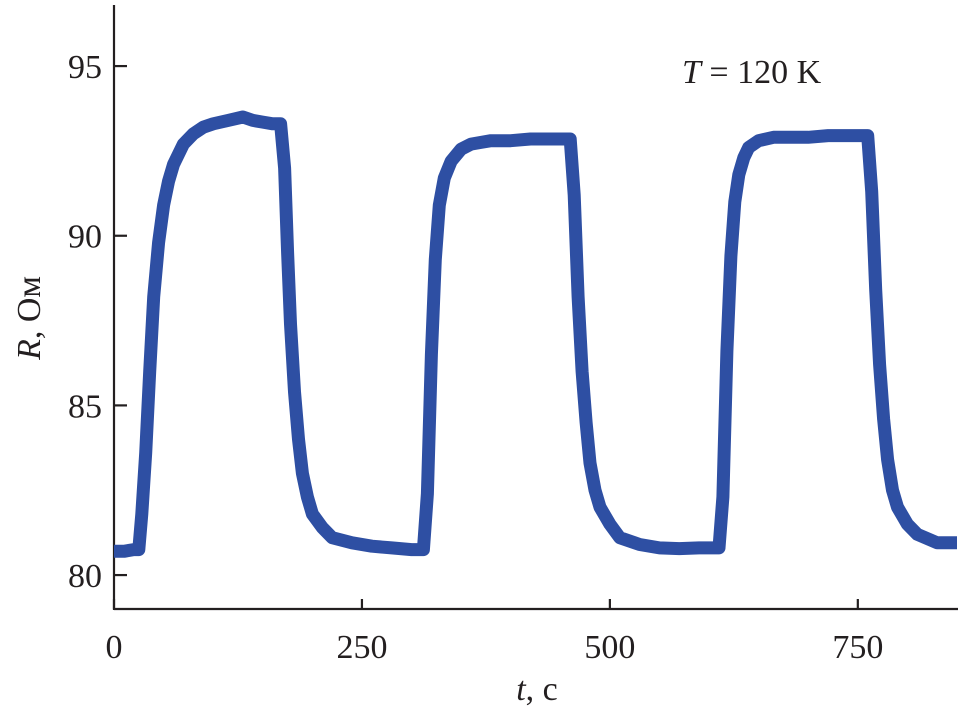 This screenshot has height=717, width=963. What do you see at coordinates (85, 67) in the screenshot?
I see `y-tick-label: 95` at bounding box center [85, 67].